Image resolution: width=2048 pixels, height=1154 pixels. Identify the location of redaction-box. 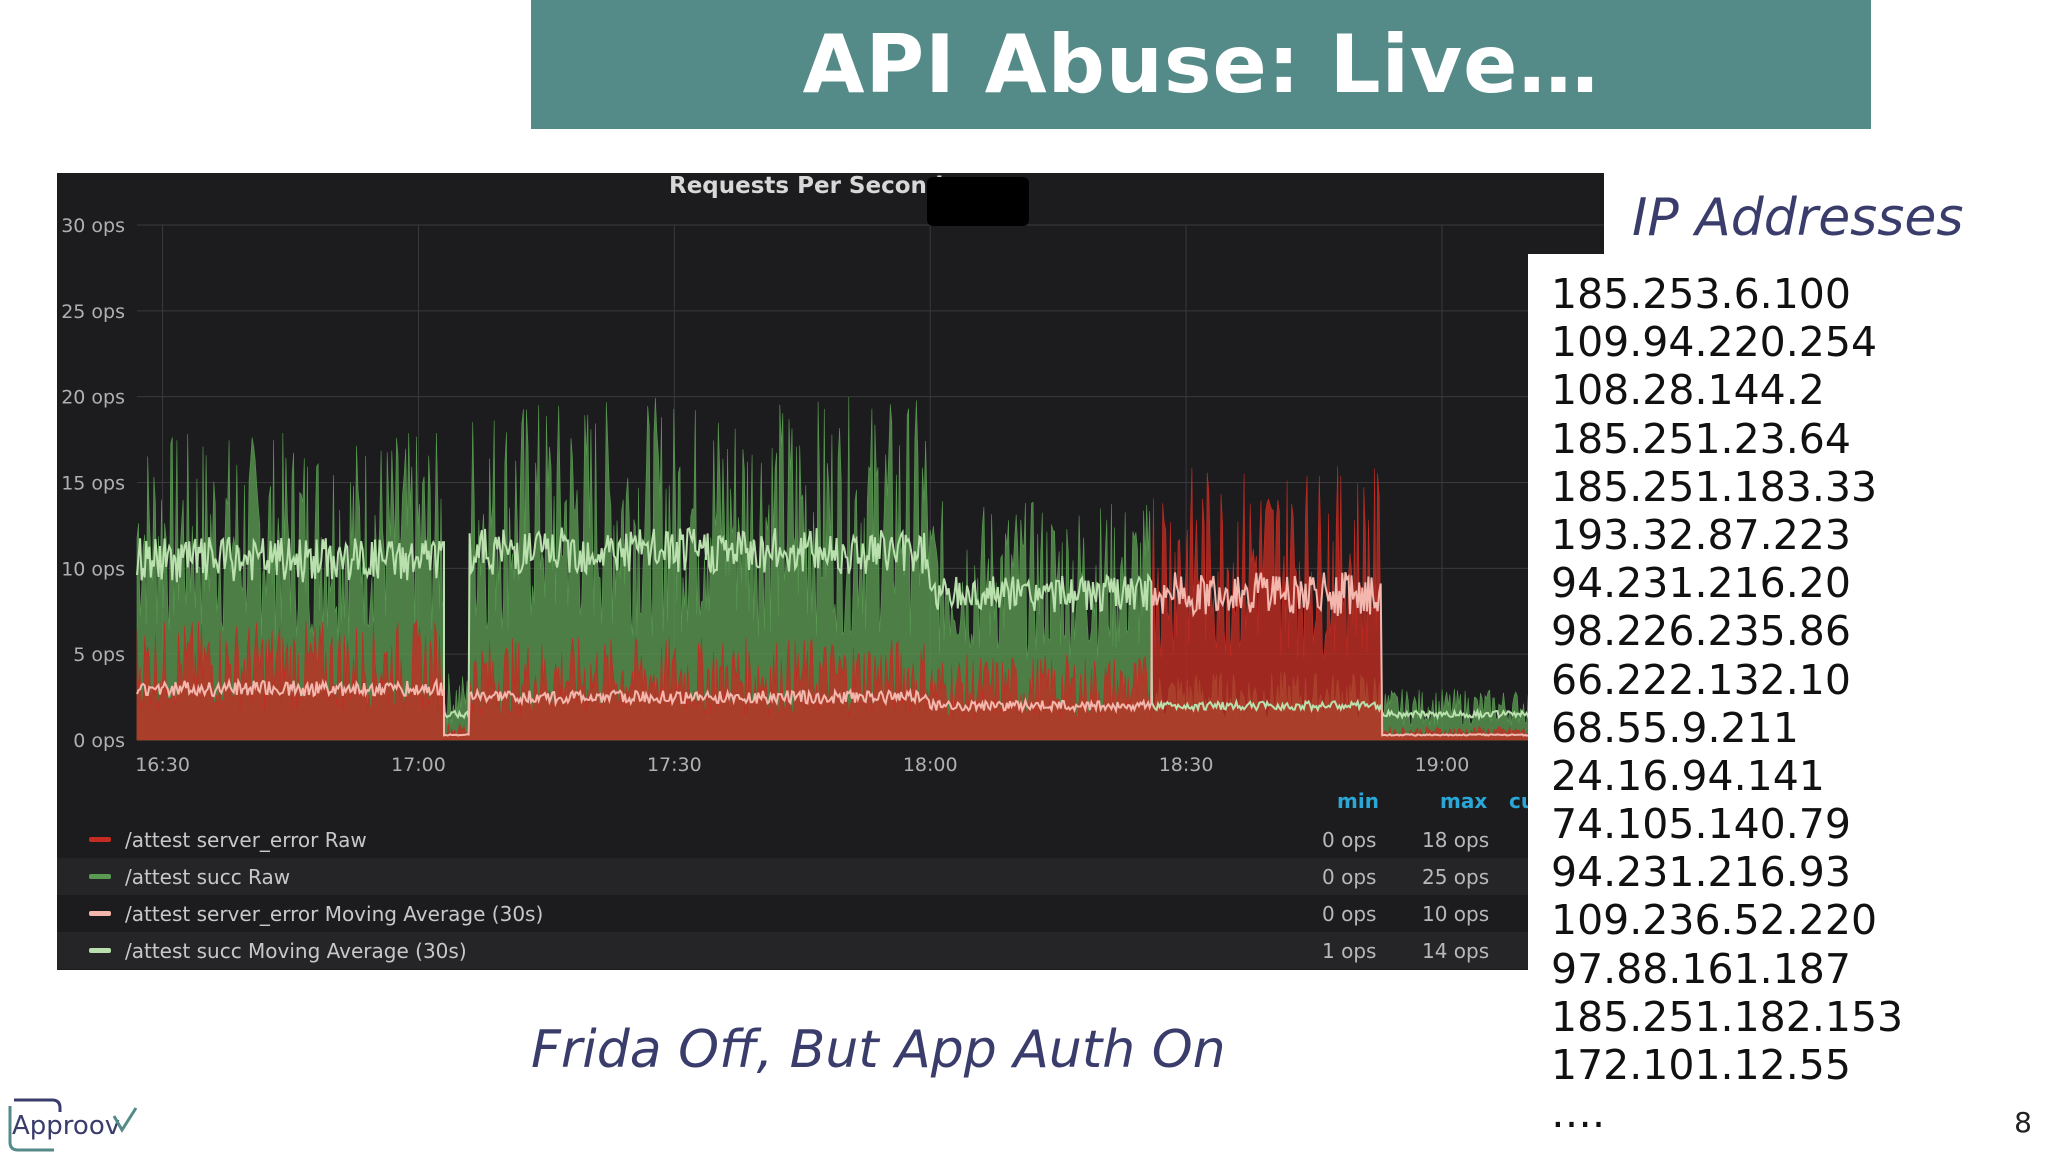
(978, 201).